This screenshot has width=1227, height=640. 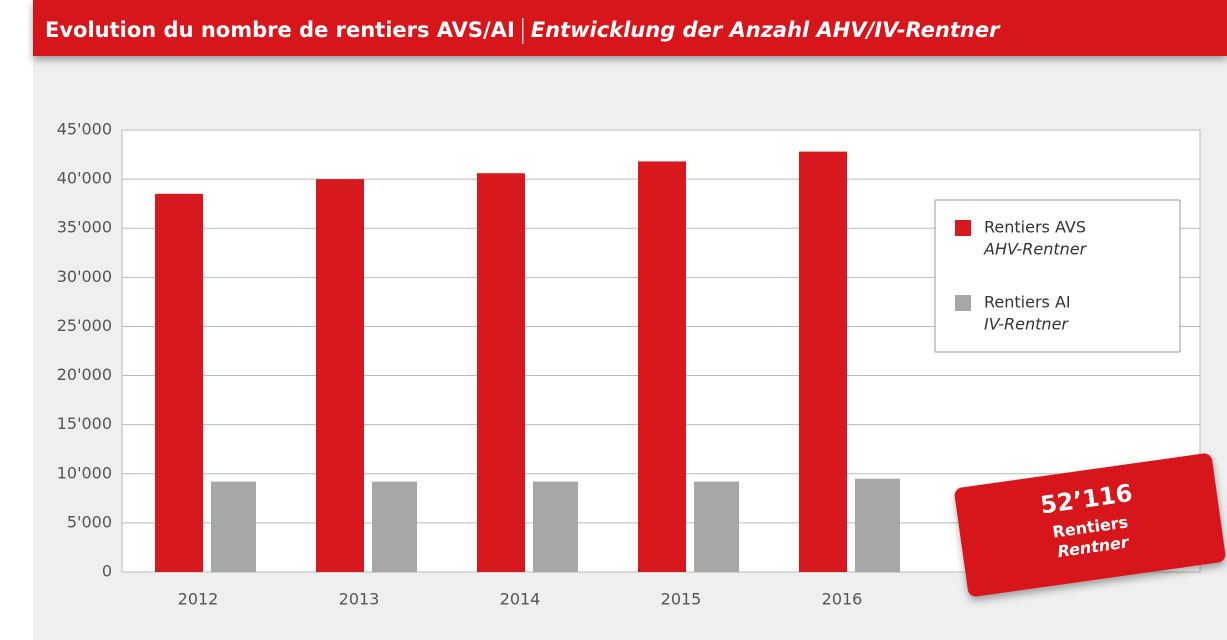 What do you see at coordinates (107, 571) in the screenshot?
I see `y-tick-label: 0` at bounding box center [107, 571].